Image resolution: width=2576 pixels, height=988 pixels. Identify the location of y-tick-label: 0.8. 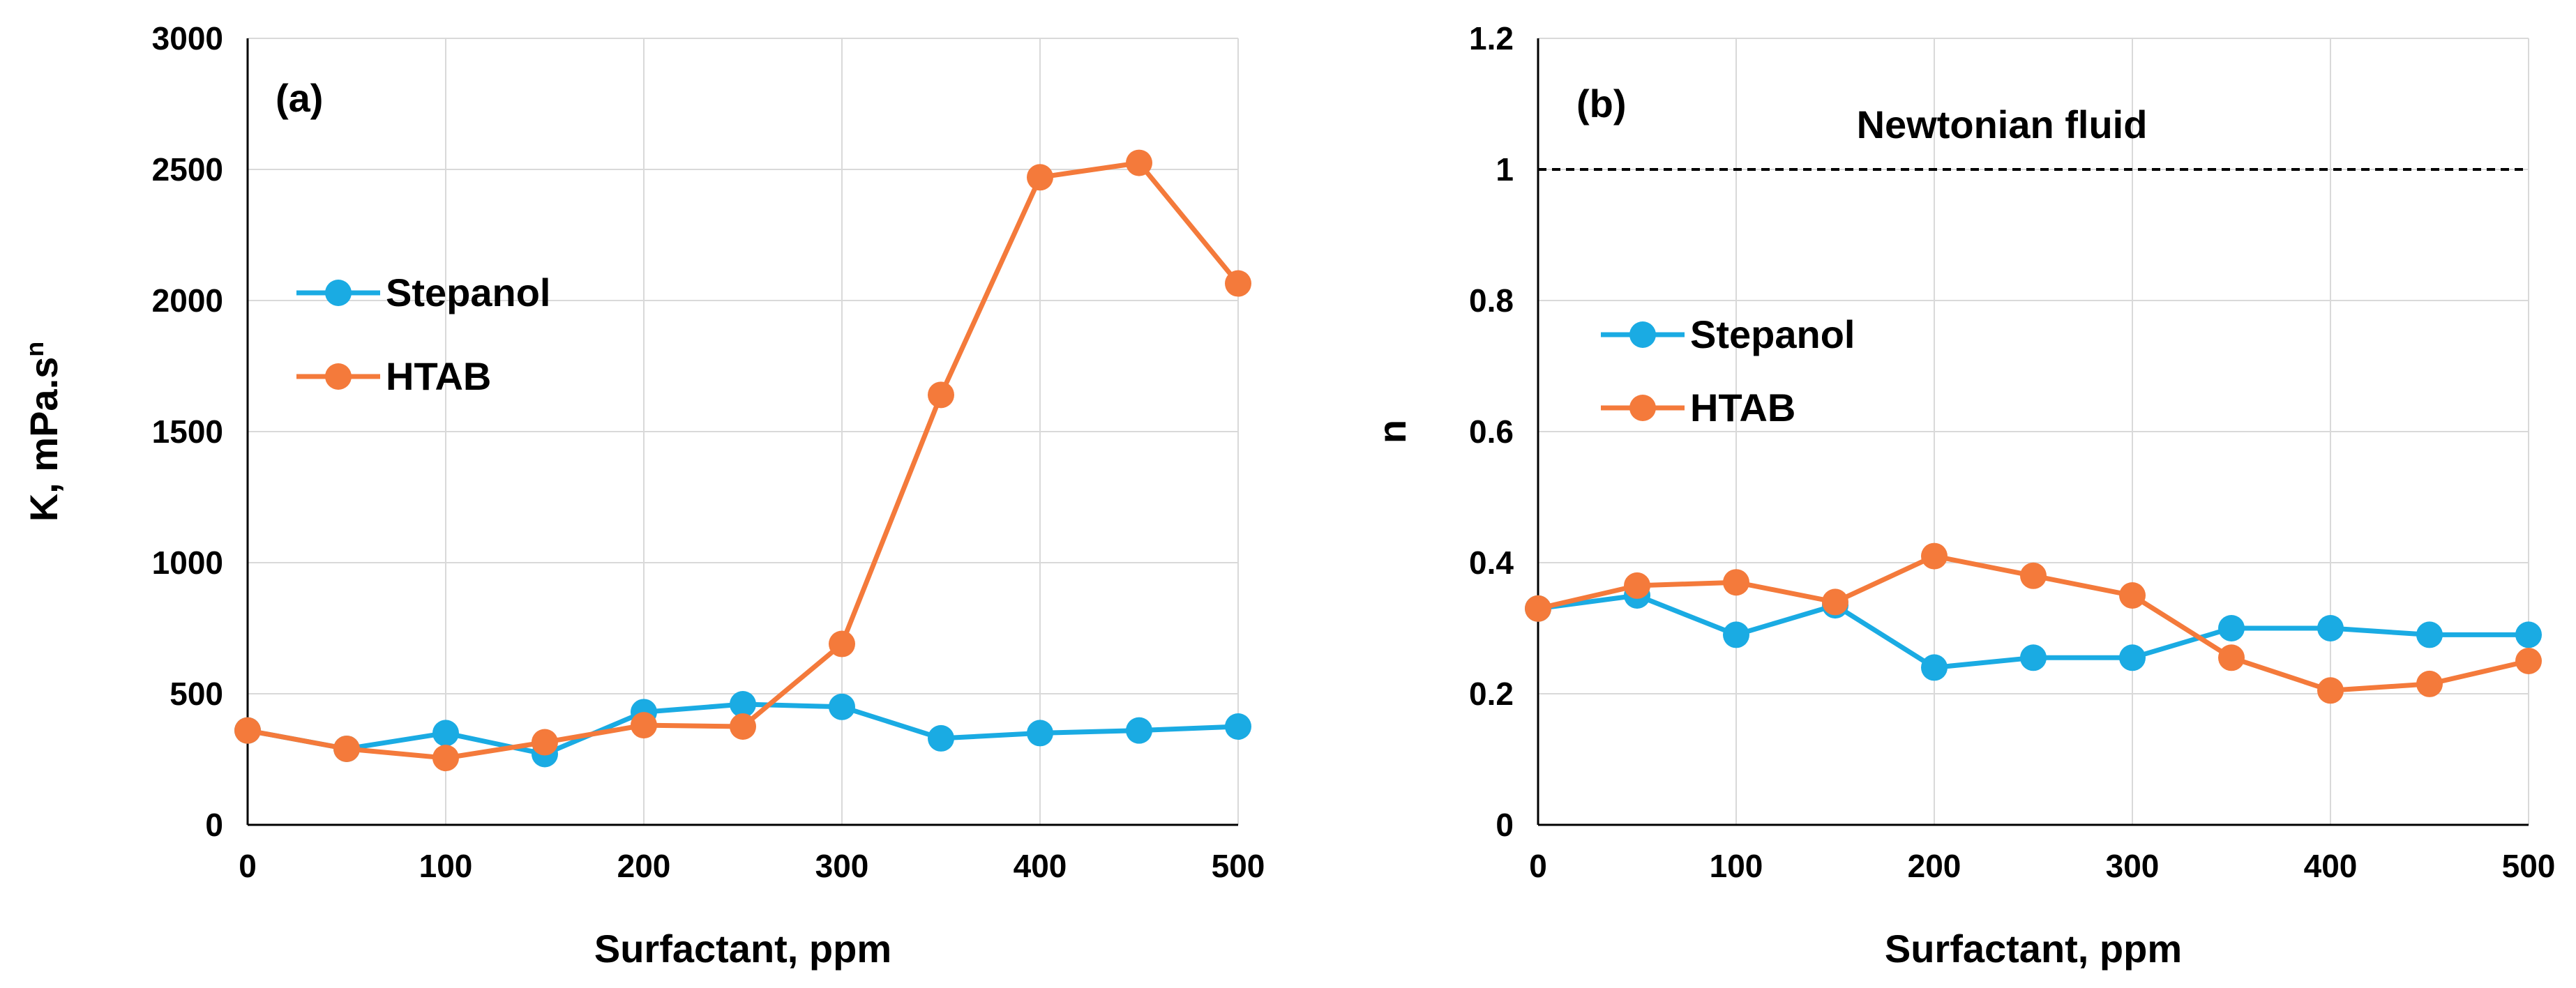
(1491, 300).